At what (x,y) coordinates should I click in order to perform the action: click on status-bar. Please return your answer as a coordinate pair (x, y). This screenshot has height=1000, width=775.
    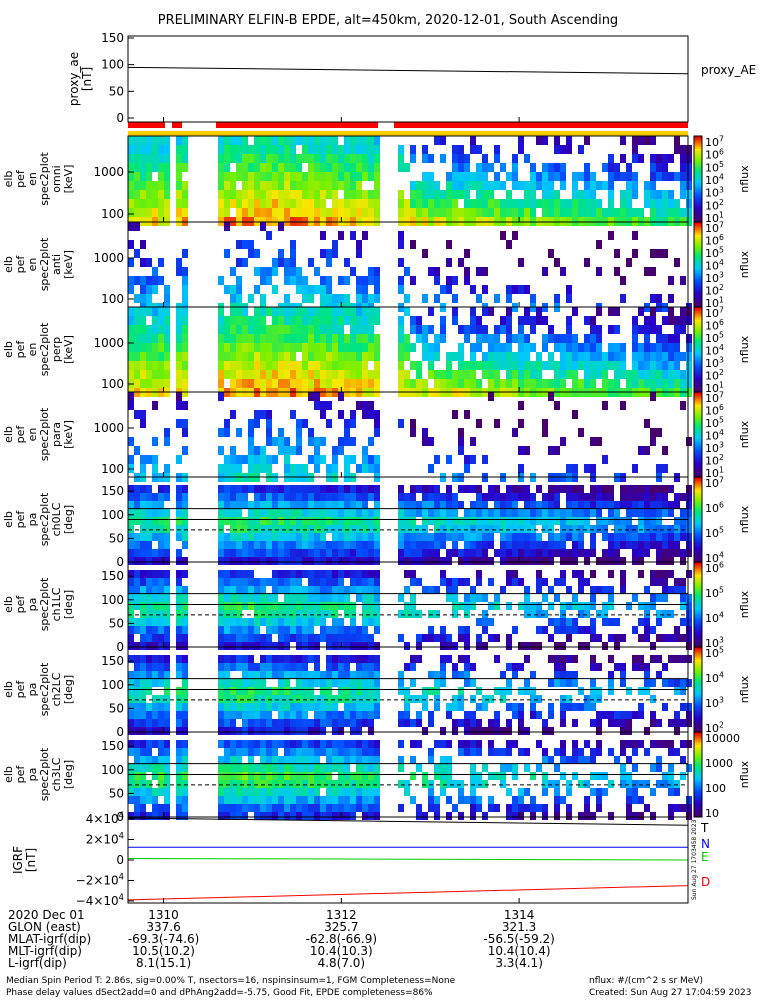
    Looking at the image, I should click on (408, 129).